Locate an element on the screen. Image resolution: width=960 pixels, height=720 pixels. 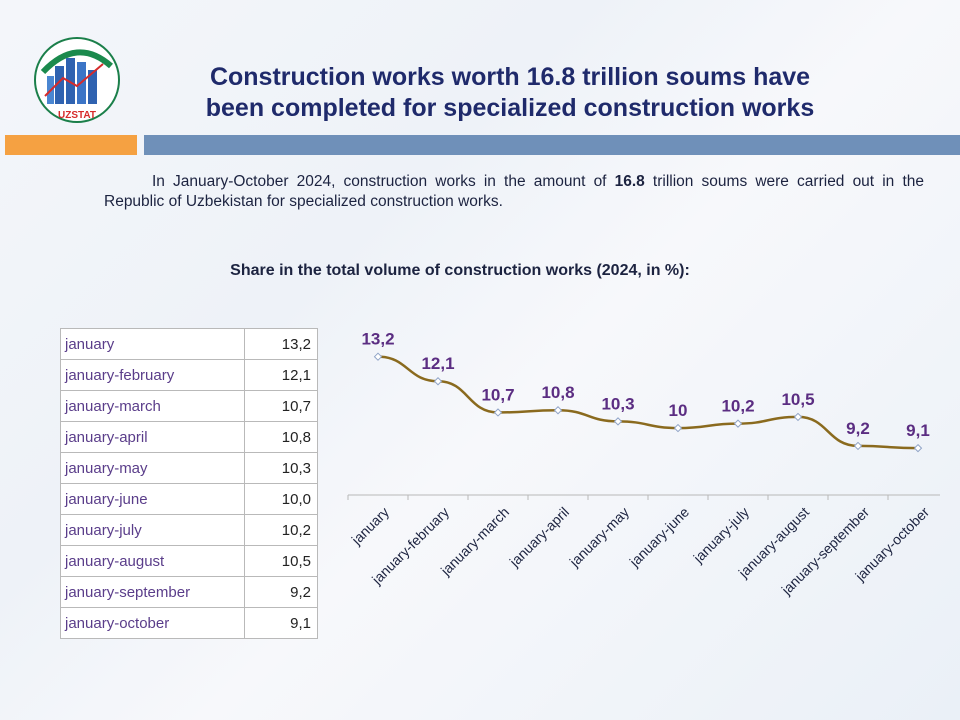
data-label: 10,8 is located at coordinates (557, 392).